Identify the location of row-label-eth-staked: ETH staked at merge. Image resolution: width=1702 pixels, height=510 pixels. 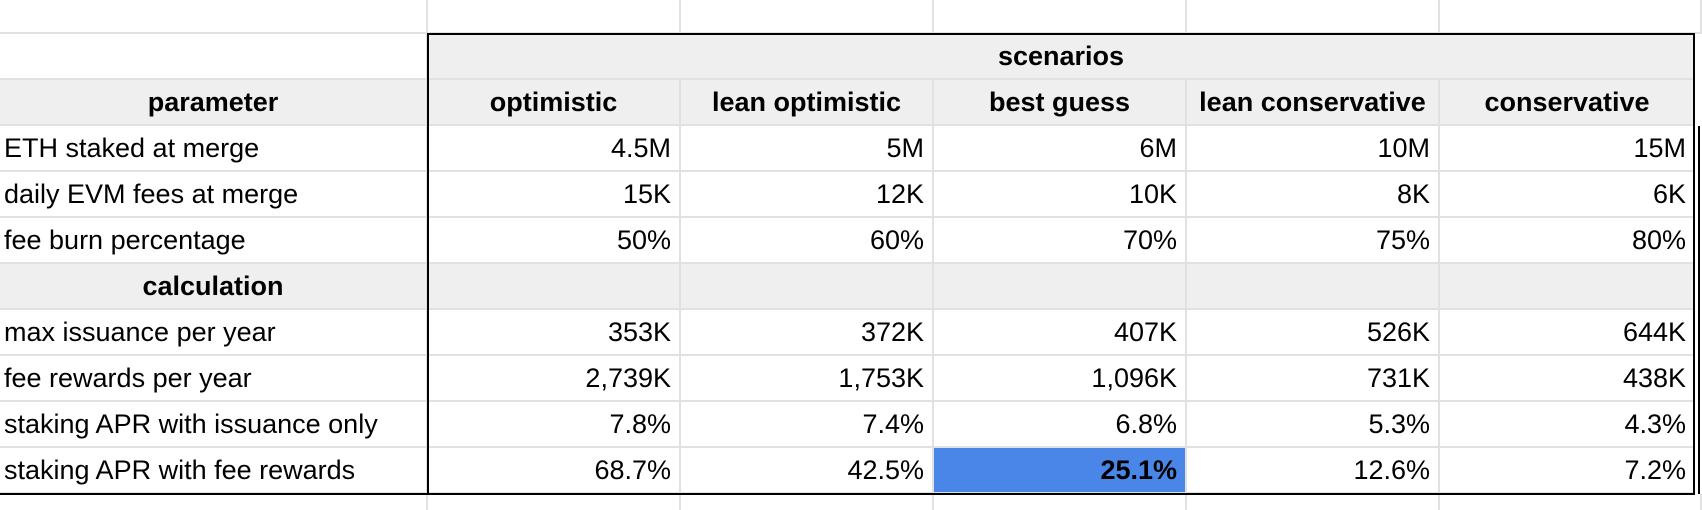
(214, 149).